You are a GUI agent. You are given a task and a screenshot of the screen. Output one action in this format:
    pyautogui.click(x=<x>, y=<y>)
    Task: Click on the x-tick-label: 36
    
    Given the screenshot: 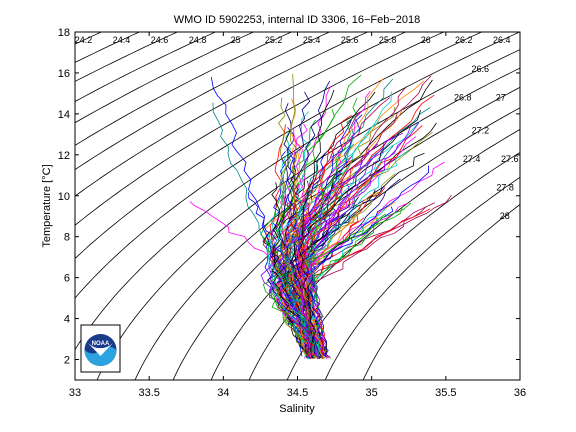 What is the action you would take?
    pyautogui.click(x=520, y=393)
    